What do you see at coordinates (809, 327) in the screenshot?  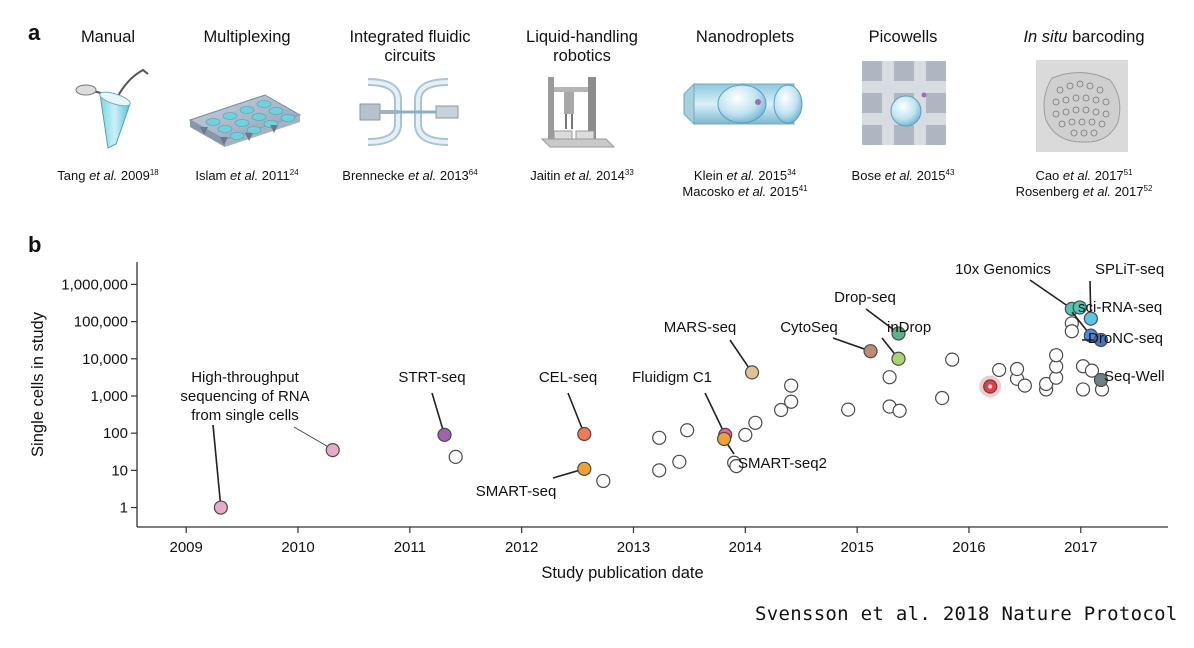 I see `point-label: CytoSeq` at bounding box center [809, 327].